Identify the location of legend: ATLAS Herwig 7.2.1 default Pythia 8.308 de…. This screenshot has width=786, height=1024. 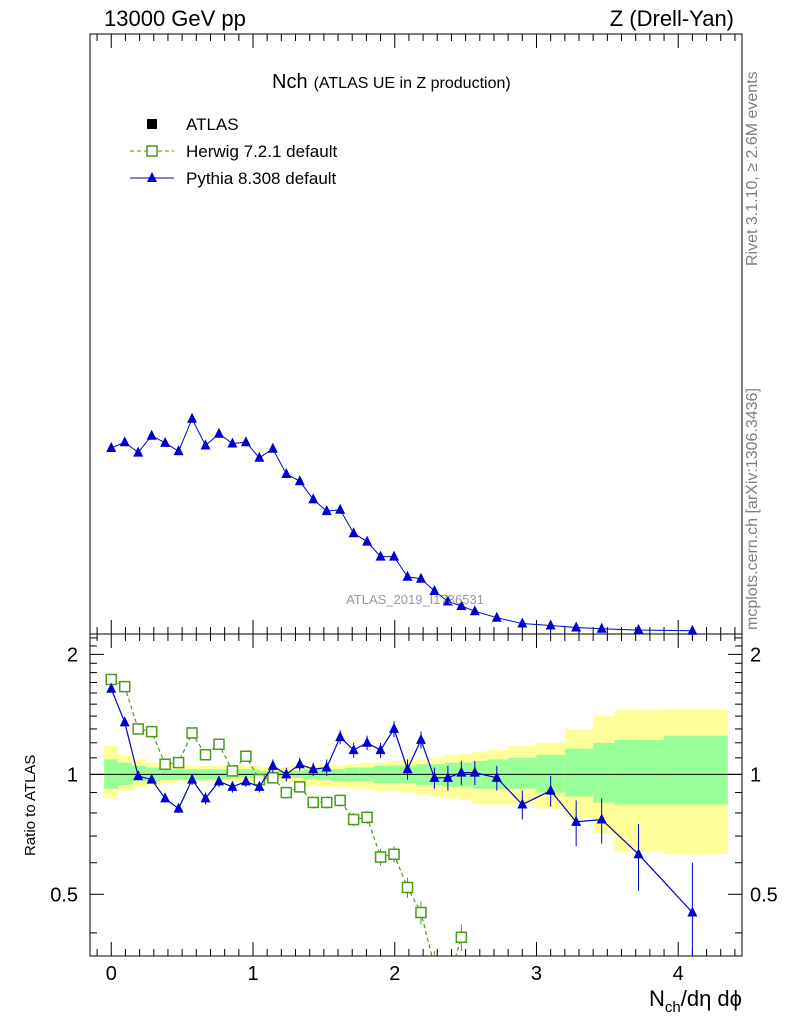
(233, 151).